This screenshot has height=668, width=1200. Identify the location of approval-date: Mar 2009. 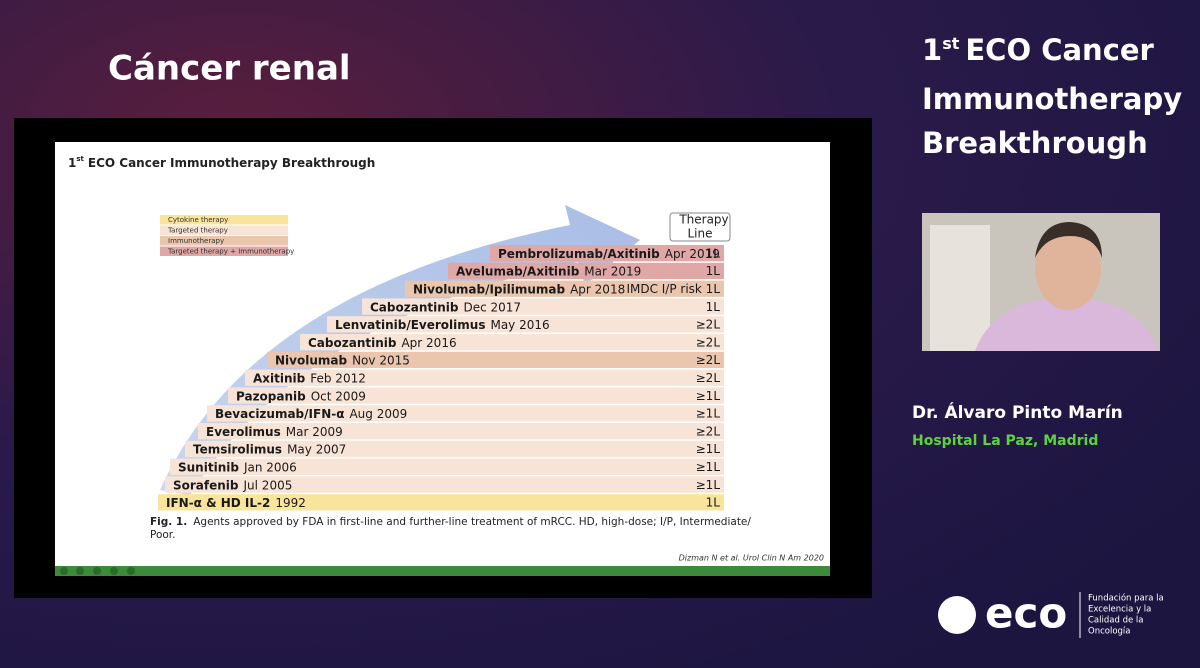
(314, 431).